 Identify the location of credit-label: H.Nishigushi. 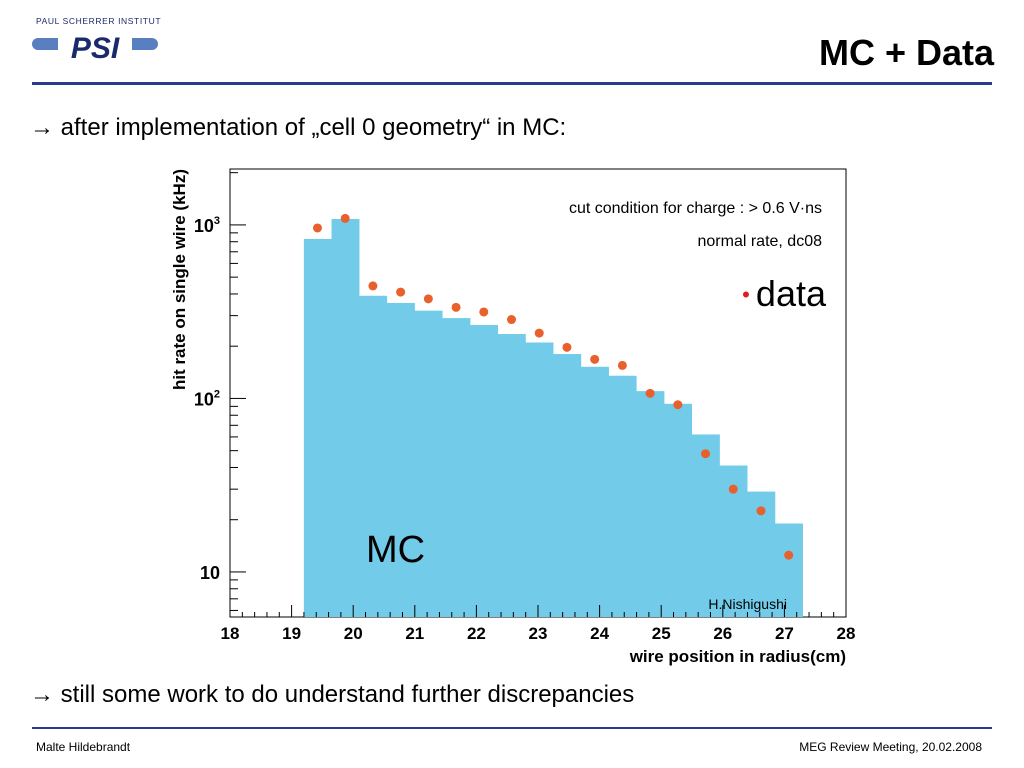
(747, 604).